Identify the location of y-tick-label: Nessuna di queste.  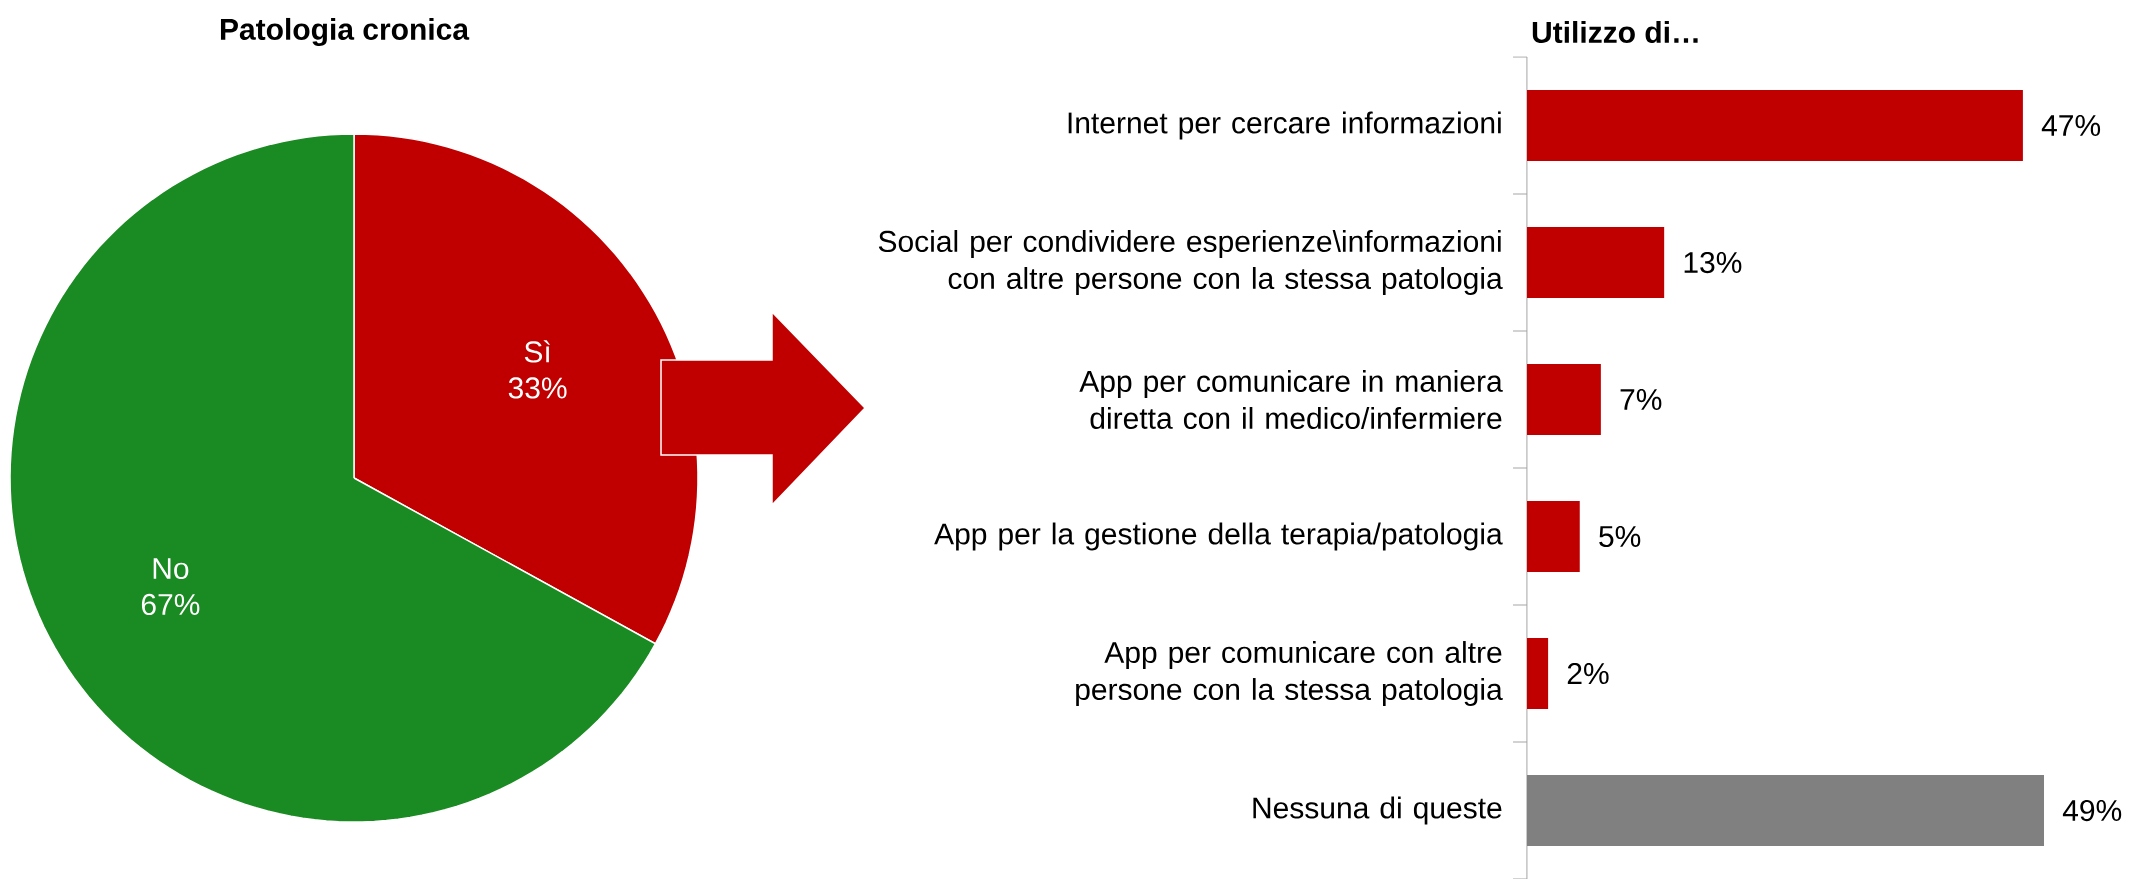
(1377, 810).